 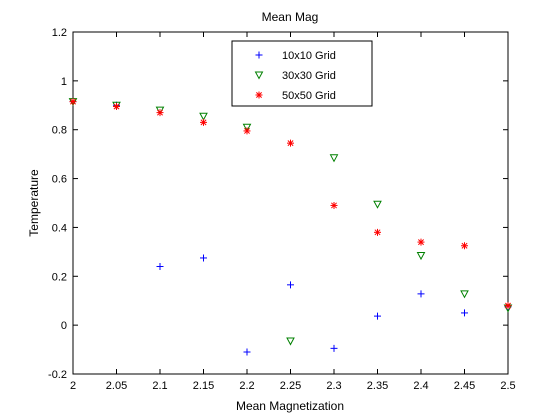 What do you see at coordinates (309, 76) in the screenshot?
I see `legend-label: 30x30 Grid` at bounding box center [309, 76].